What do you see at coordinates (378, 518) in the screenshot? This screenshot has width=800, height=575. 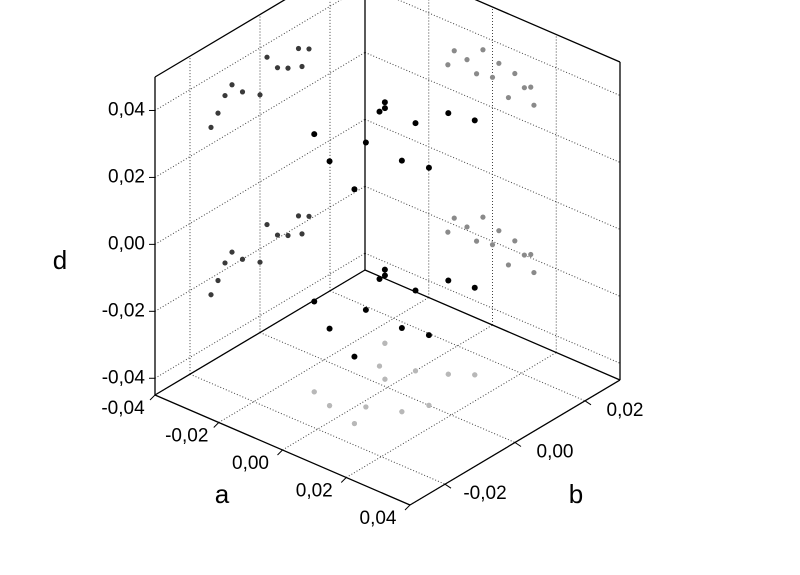 I see `x-tick-label: 0,04` at bounding box center [378, 518].